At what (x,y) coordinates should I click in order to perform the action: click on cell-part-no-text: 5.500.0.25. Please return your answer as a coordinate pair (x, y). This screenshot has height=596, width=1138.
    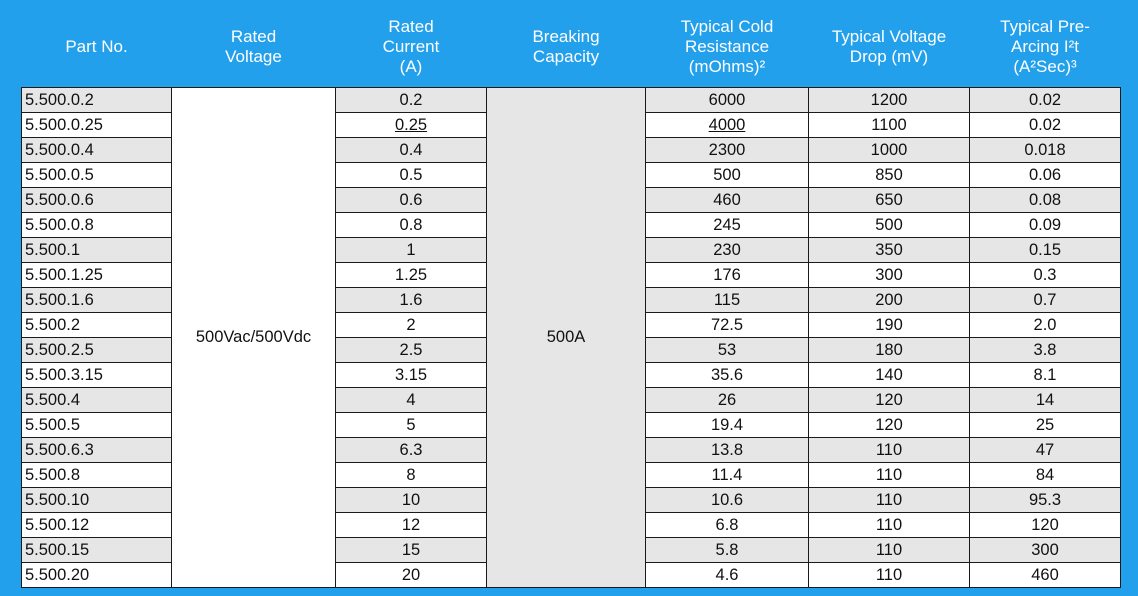
    Looking at the image, I should click on (64, 124).